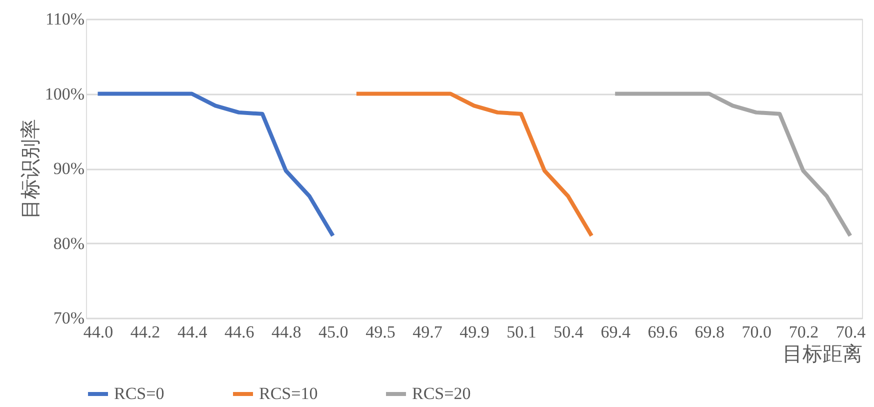 The image size is (874, 407). Describe the element at coordinates (757, 332) in the screenshot. I see `x-tick-label: 70.0` at that location.